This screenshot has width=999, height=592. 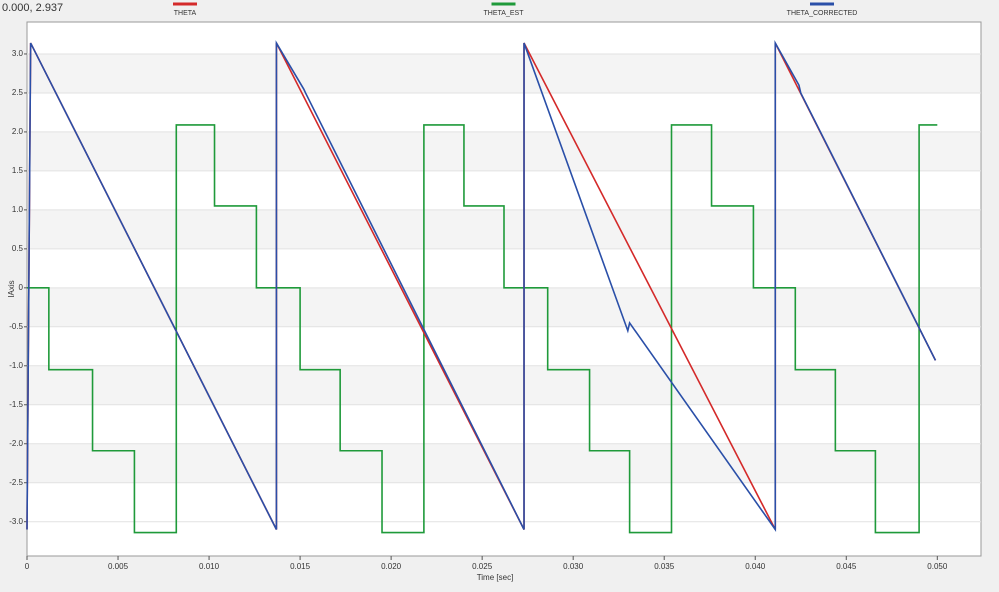 What do you see at coordinates (18, 248) in the screenshot?
I see `y-tick-label: 0.5` at bounding box center [18, 248].